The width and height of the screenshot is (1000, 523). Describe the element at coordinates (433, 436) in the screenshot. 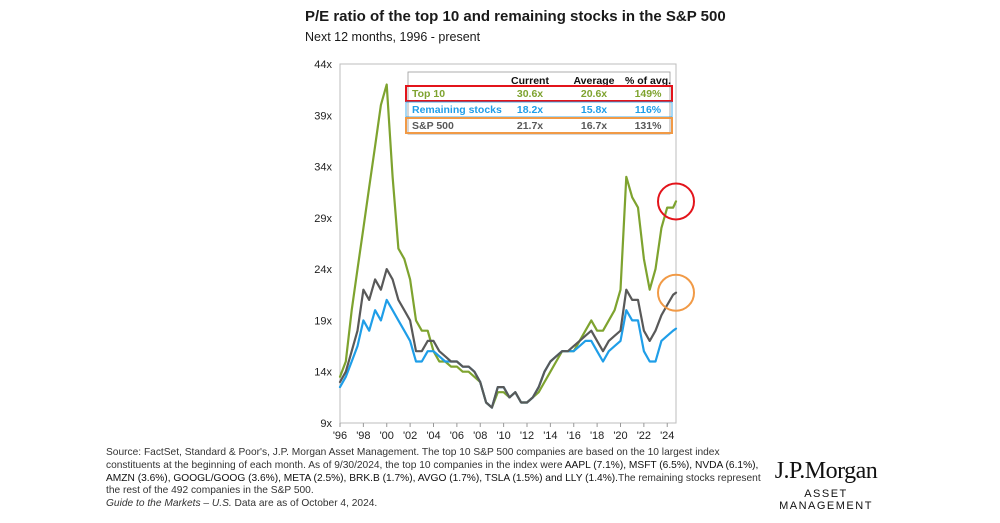

I see `x-tick-label: '04` at that location.